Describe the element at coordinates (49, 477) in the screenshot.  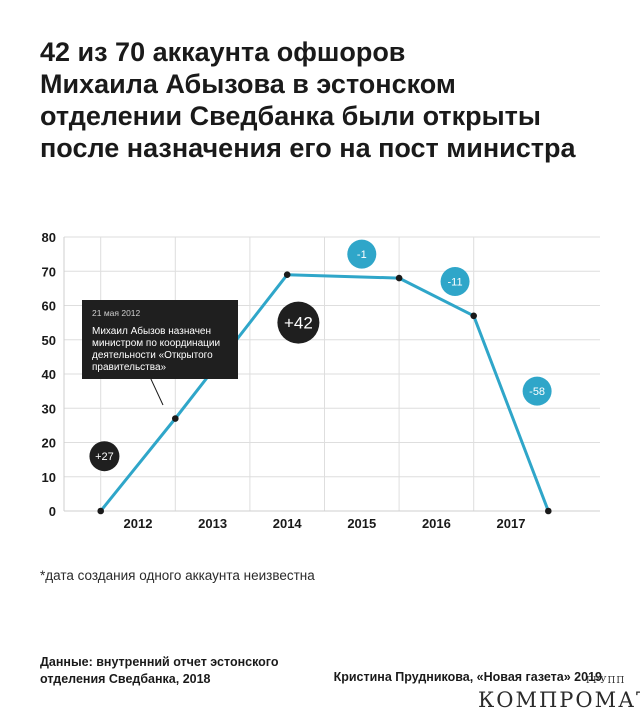
I see `y-tick-label: 10` at that location.